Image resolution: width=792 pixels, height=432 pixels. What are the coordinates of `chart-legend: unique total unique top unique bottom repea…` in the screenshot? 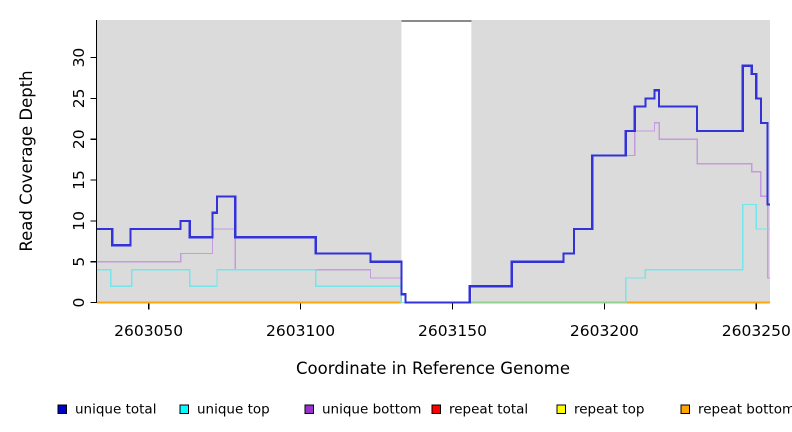 It's located at (424, 410).